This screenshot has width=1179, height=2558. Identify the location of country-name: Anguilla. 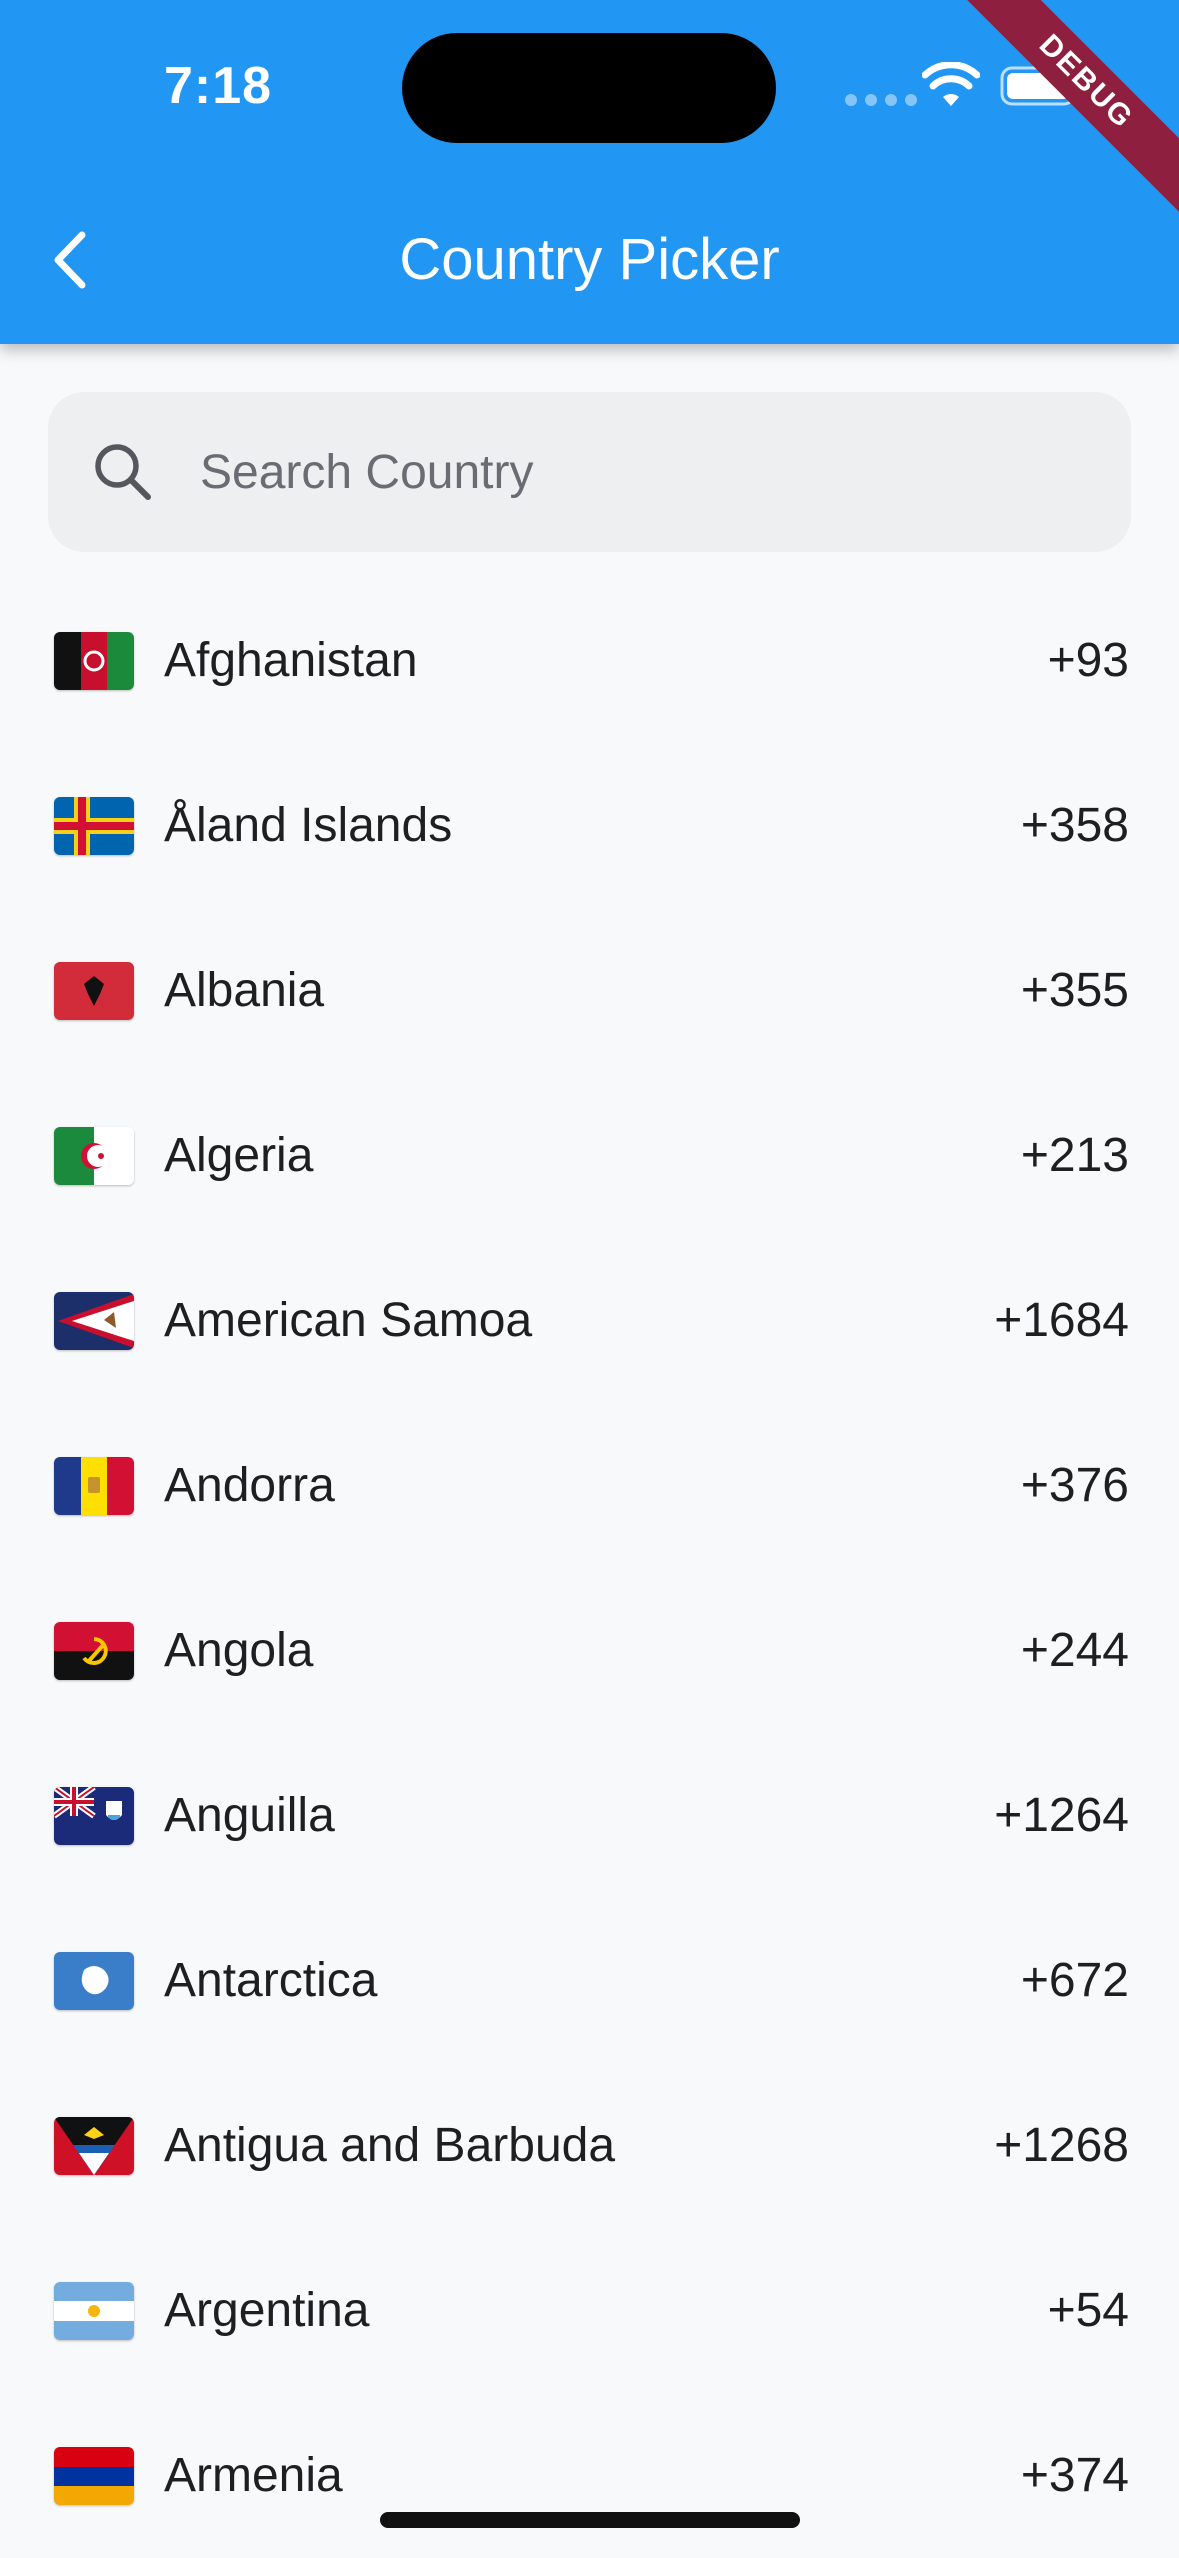
(249, 1815).